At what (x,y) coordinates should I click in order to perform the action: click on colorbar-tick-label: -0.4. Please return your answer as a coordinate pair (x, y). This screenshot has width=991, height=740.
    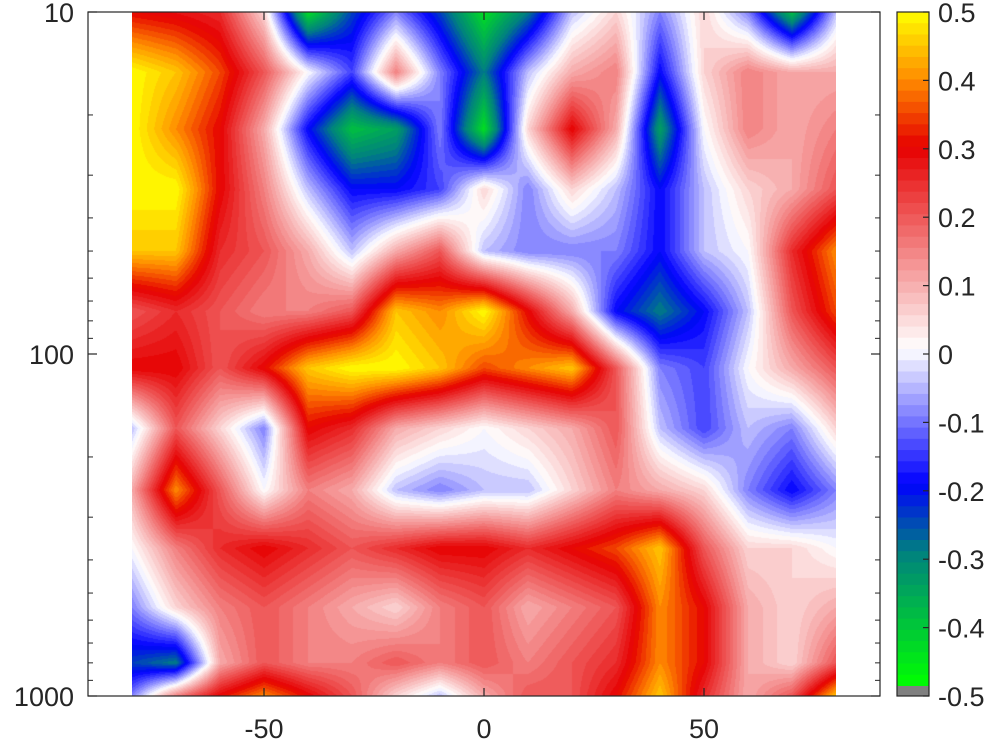
    Looking at the image, I should click on (961, 629).